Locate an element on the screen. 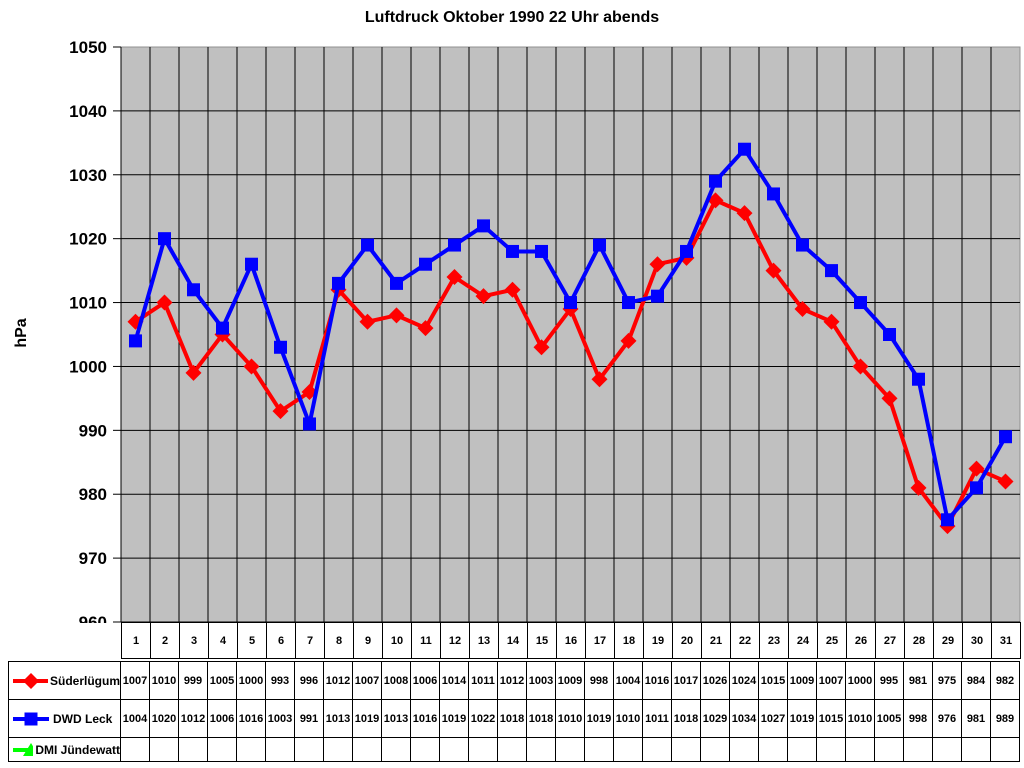 The image size is (1024, 768). day-label: 9 is located at coordinates (368, 640).